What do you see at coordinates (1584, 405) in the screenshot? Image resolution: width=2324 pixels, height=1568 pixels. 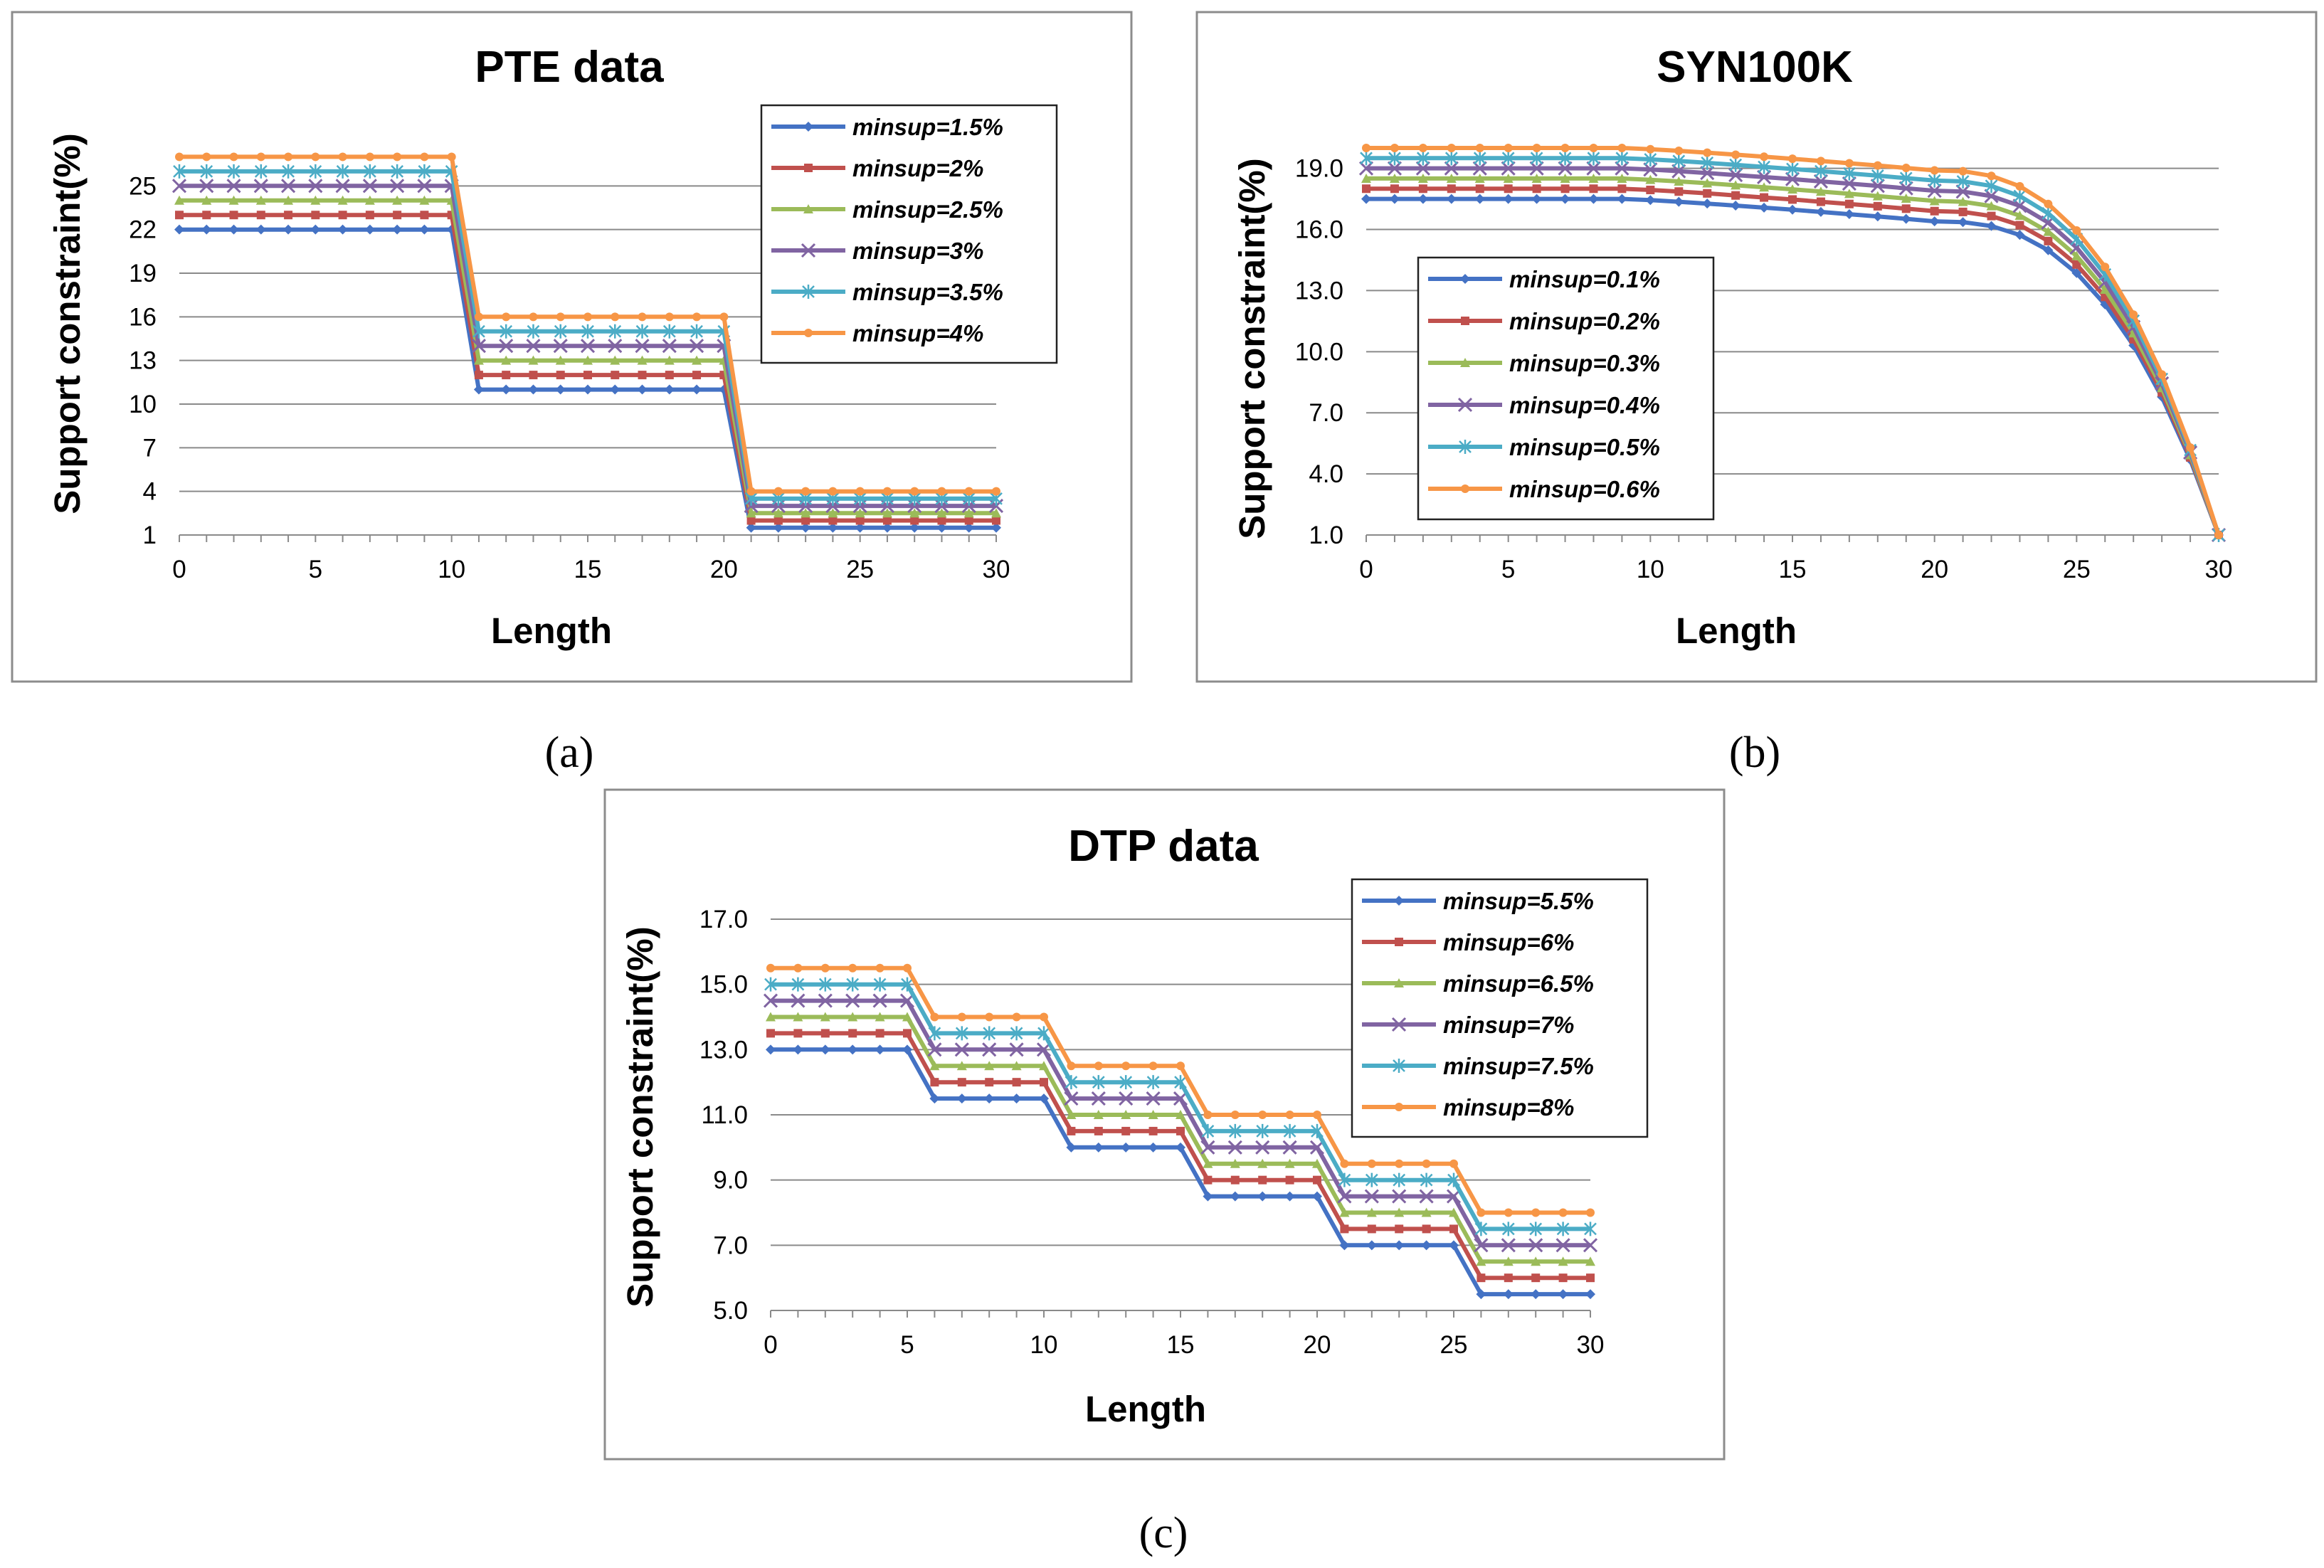 I see `legend-label: minsup=0.4%` at bounding box center [1584, 405].